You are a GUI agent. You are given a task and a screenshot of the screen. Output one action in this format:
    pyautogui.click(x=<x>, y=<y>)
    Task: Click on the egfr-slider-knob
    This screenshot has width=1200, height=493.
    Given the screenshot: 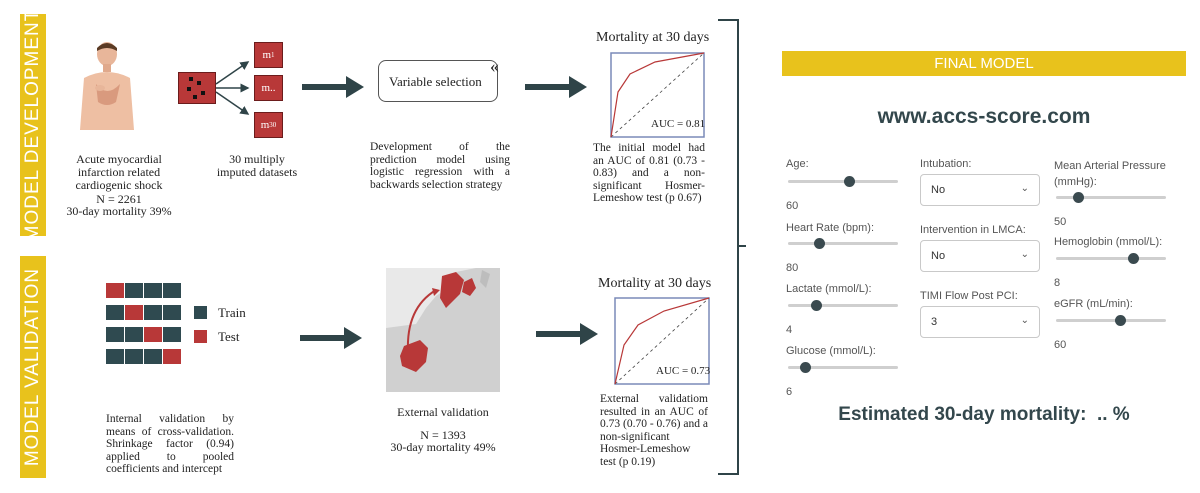 What is the action you would take?
    pyautogui.click(x=1120, y=320)
    